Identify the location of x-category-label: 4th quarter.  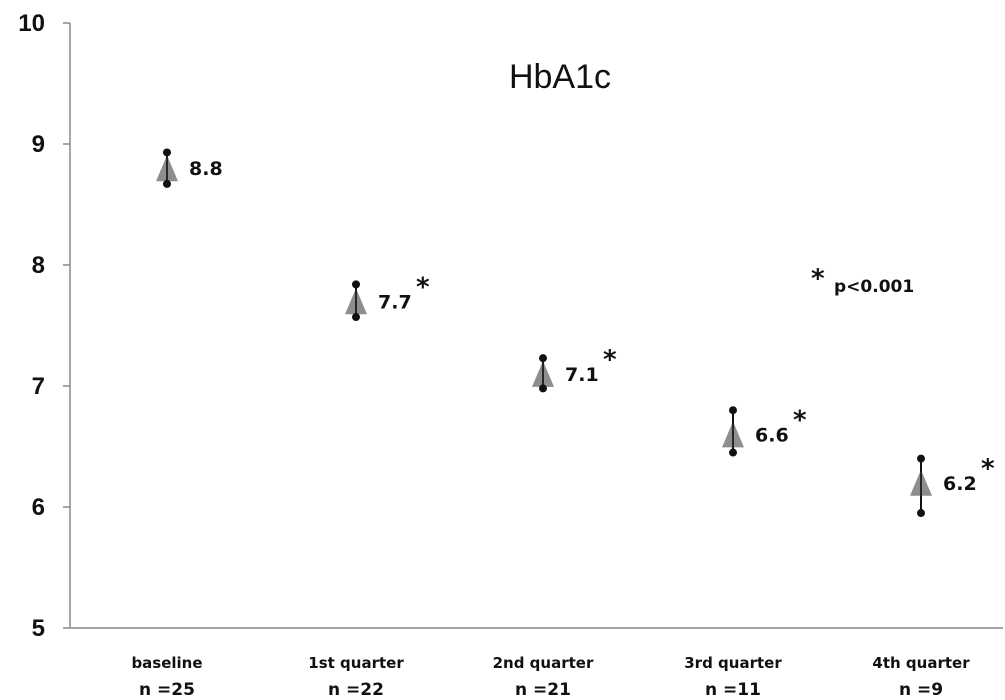
(921, 663).